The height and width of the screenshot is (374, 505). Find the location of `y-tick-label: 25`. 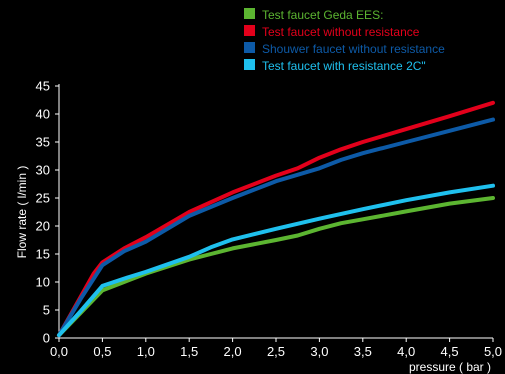

y-tick-label: 25 is located at coordinates (43, 198).